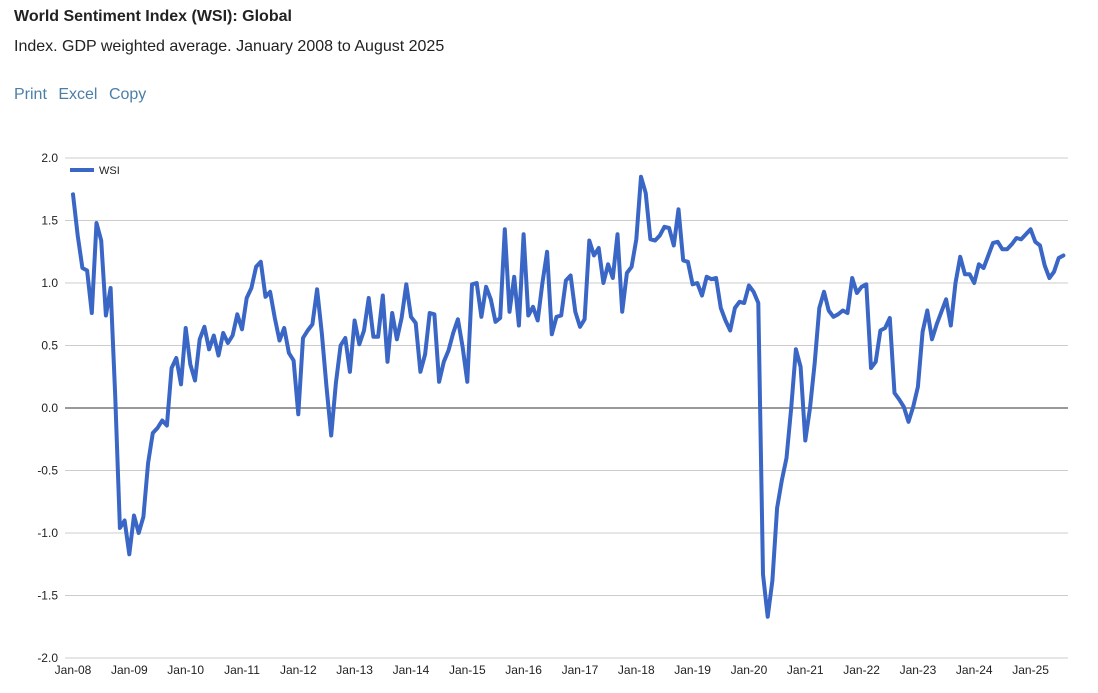 The height and width of the screenshot is (693, 1098). Describe the element at coordinates (918, 670) in the screenshot. I see `x-tick-label: Jan-23` at that location.